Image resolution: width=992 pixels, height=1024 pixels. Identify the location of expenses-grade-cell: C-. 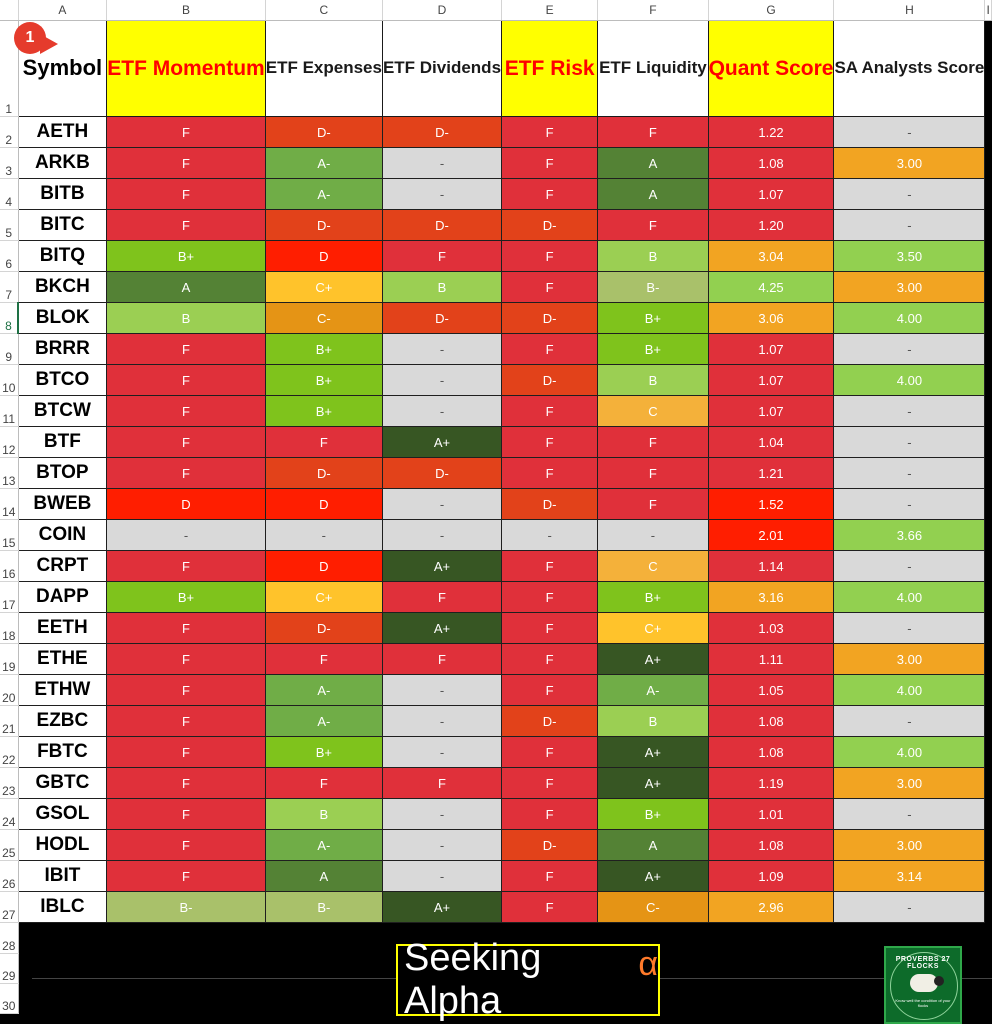
(323, 318).